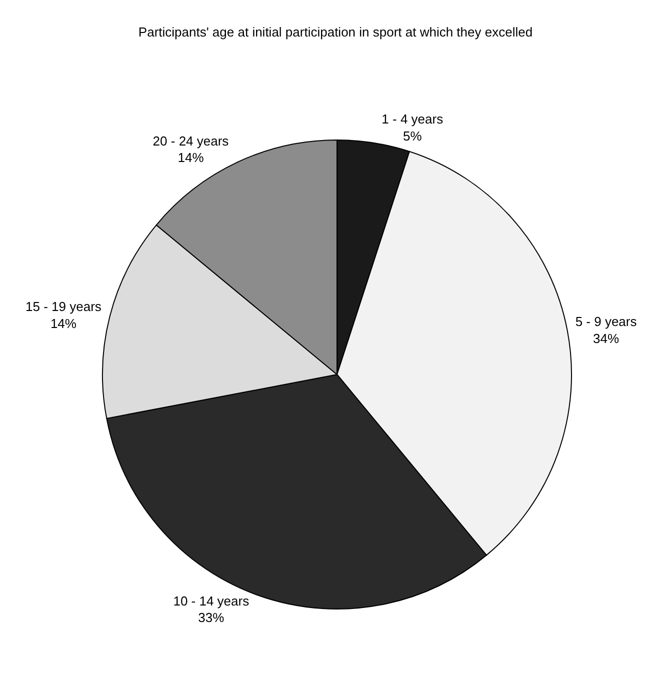  Describe the element at coordinates (606, 338) in the screenshot. I see `data-label: 34%` at that location.